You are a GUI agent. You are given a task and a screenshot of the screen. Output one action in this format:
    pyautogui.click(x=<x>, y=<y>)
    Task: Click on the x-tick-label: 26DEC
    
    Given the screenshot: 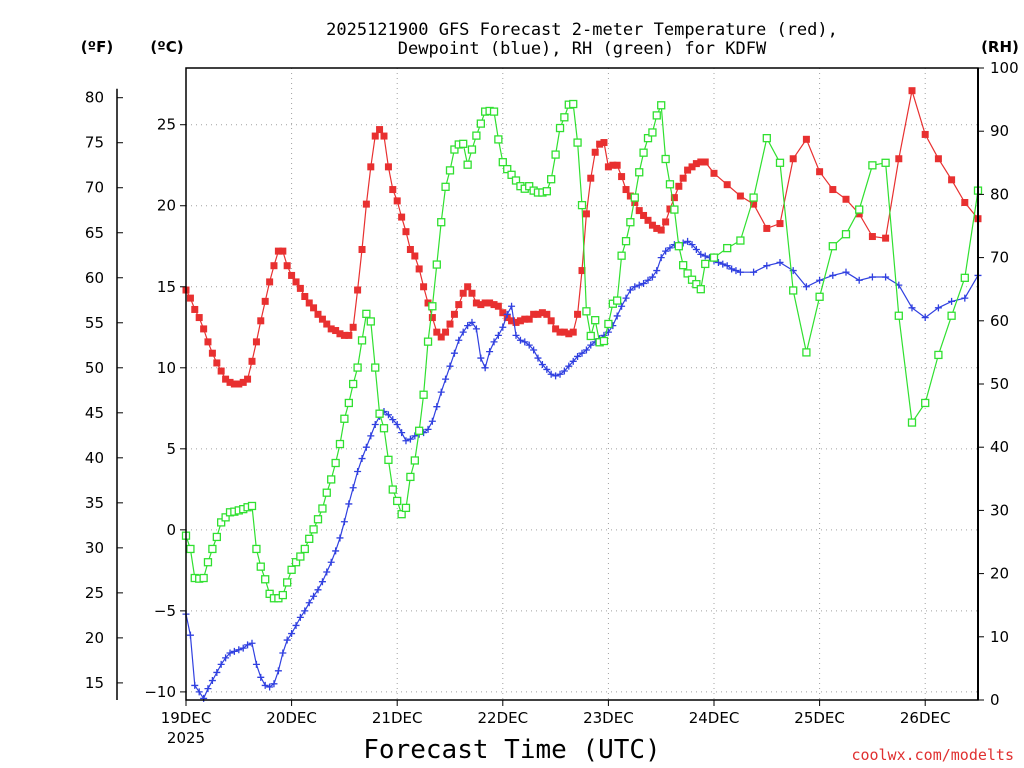 What is the action you would take?
    pyautogui.click(x=925, y=718)
    